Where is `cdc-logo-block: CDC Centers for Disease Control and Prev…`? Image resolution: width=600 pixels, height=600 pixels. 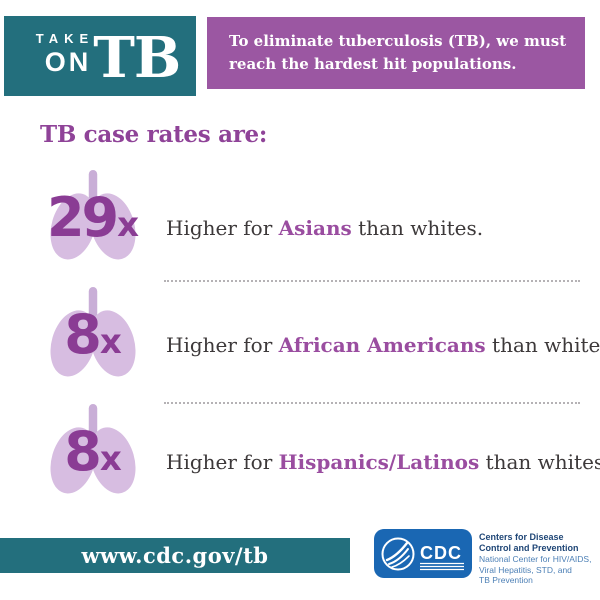
cdc-logo-block: CDC Centers for Disease Control and Prev… is located at coordinates (482, 557).